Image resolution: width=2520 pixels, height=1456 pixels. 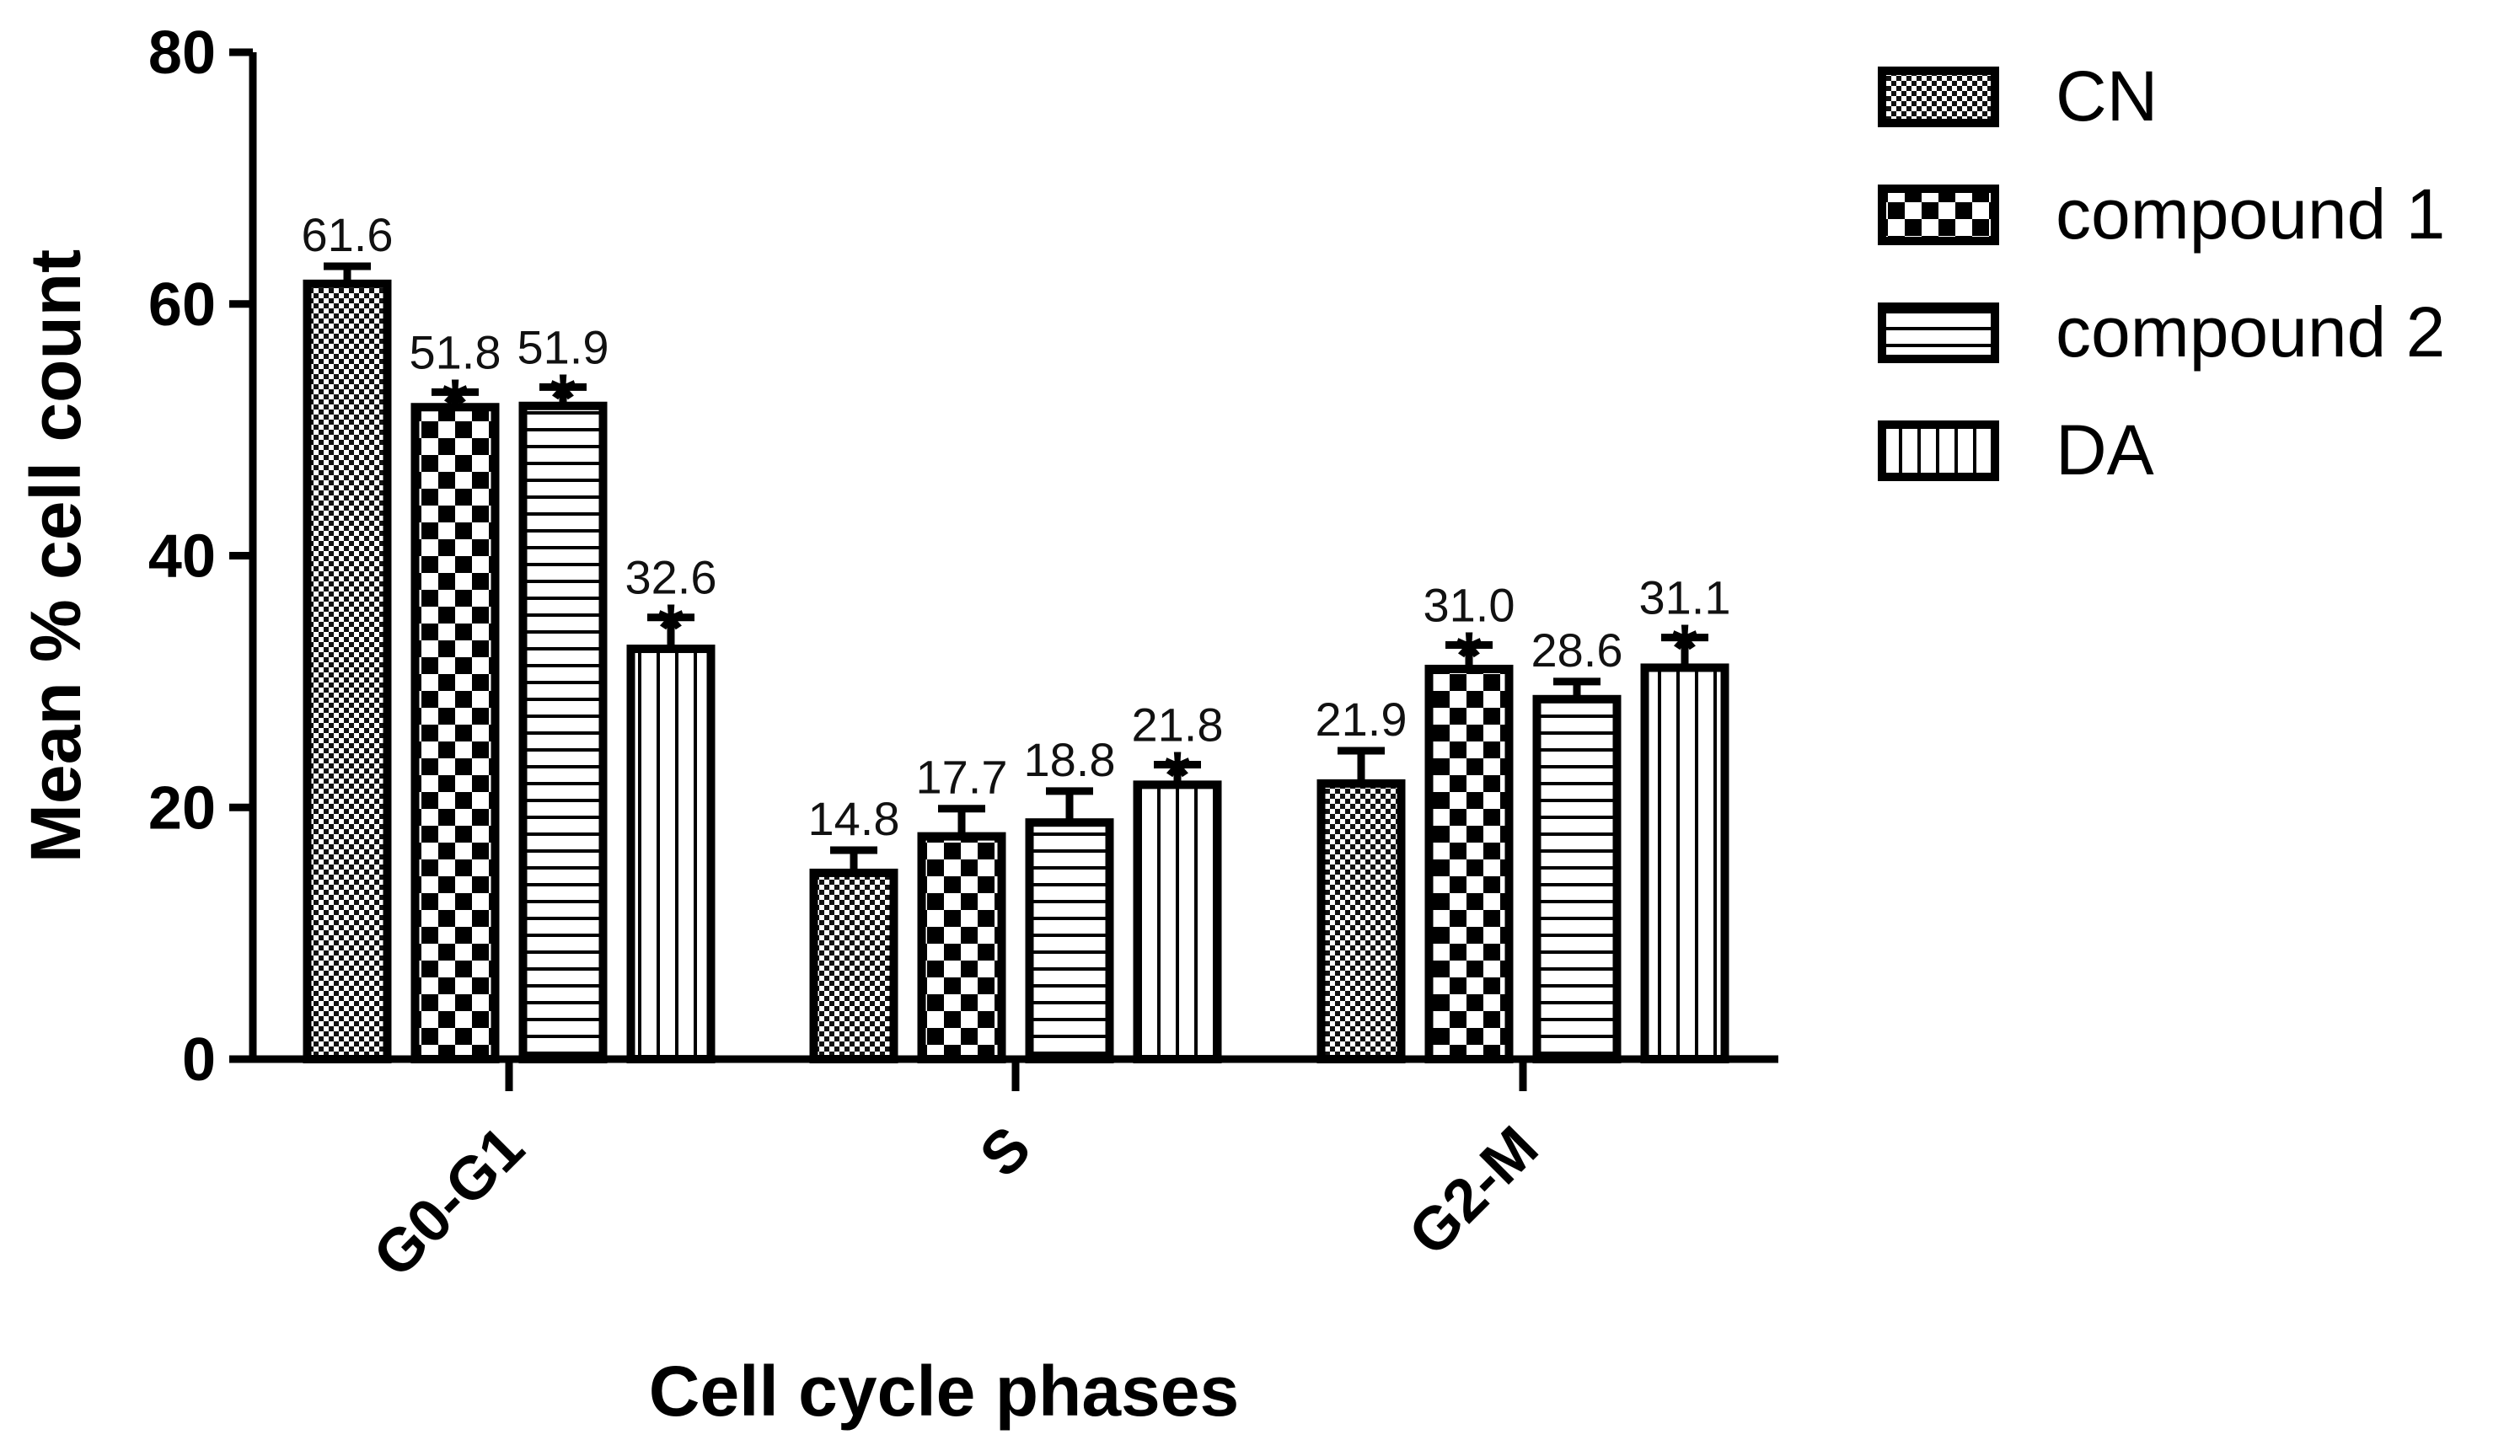 What do you see at coordinates (1473, 1191) in the screenshot?
I see `x-tick-label: G2-M` at bounding box center [1473, 1191].